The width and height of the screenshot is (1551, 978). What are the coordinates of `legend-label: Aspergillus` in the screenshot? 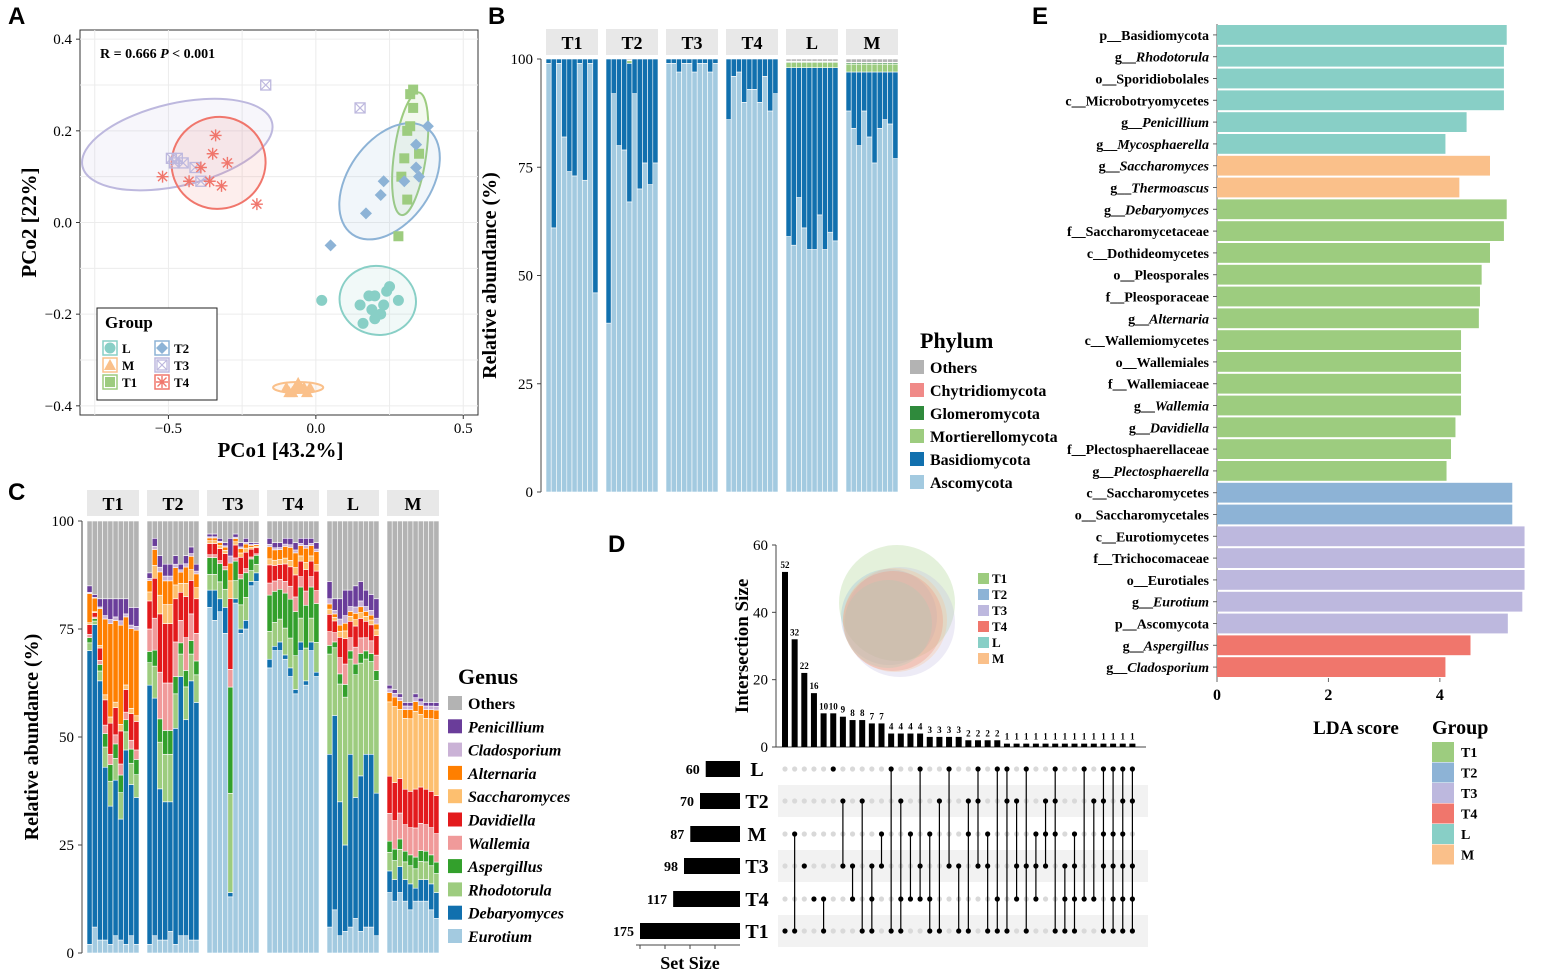 It's located at (505, 867).